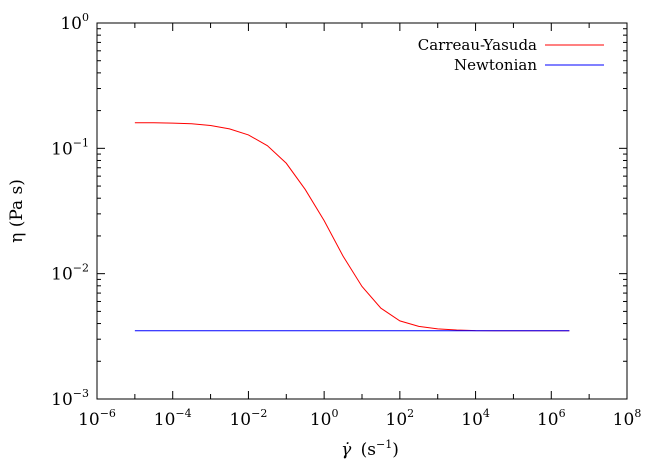  Describe the element at coordinates (400, 418) in the screenshot. I see `x-tick-label: 10²` at that location.